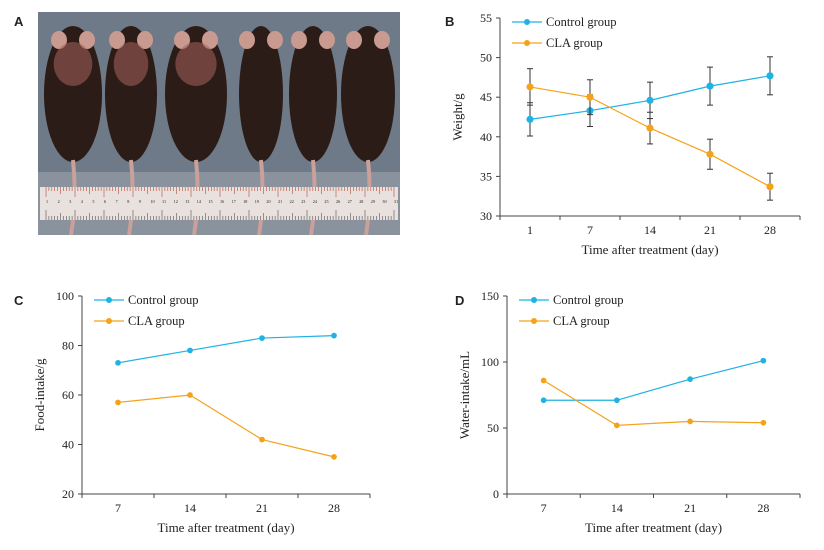  I want to click on ruler-number: 24, so click(315, 201).